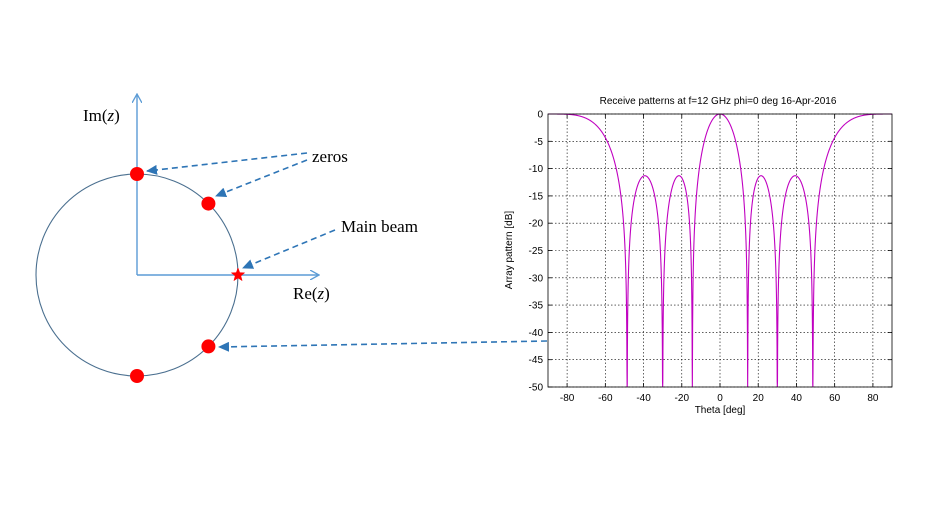  Describe the element at coordinates (720, 398) in the screenshot. I see `x-tick-label: 0` at that location.